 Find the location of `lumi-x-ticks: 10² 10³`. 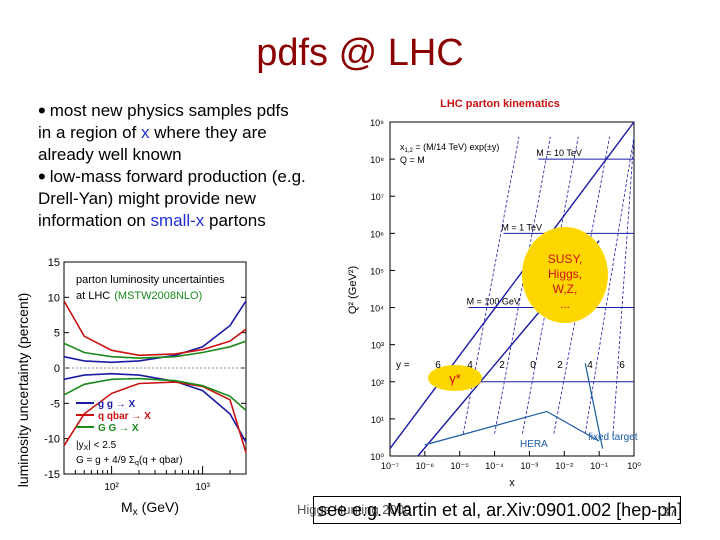

lumi-x-ticks: 10² 10³ is located at coordinates (155, 479).